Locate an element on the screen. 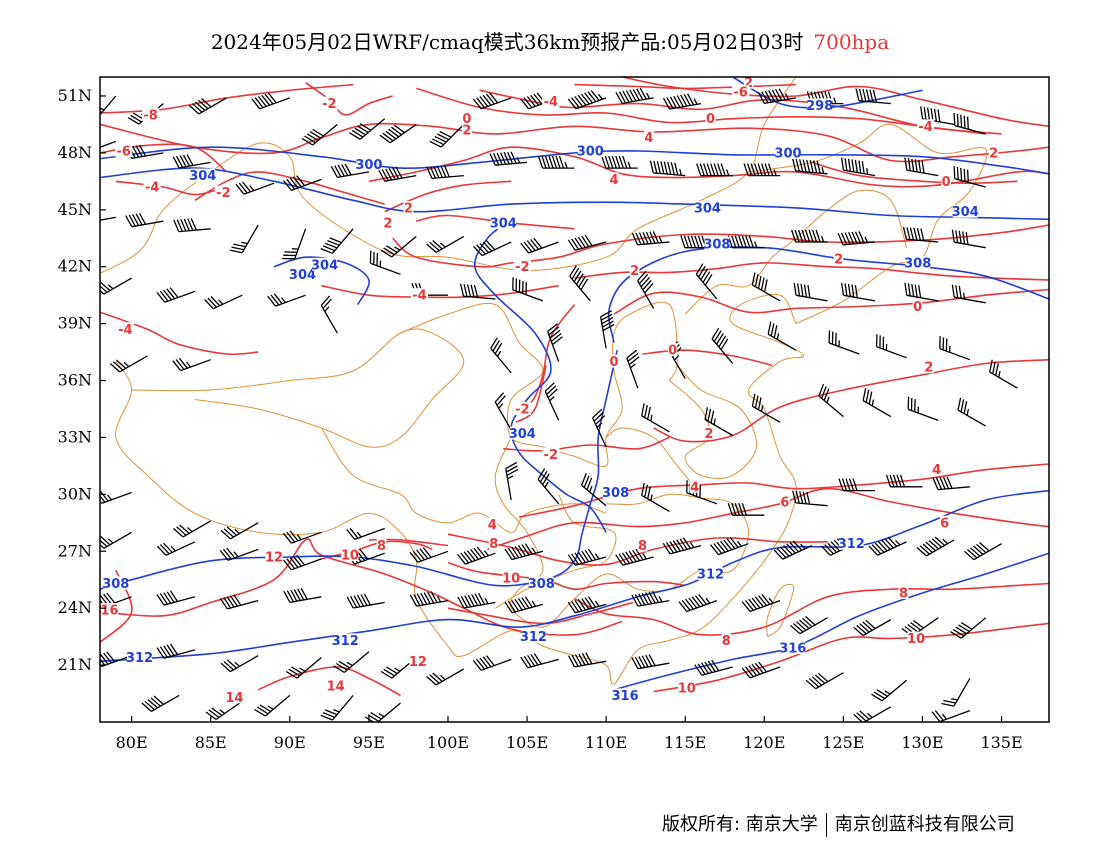 Image resolution: width=1100 pixels, height=850 pixels. contour-label: 16 is located at coordinates (109, 611).